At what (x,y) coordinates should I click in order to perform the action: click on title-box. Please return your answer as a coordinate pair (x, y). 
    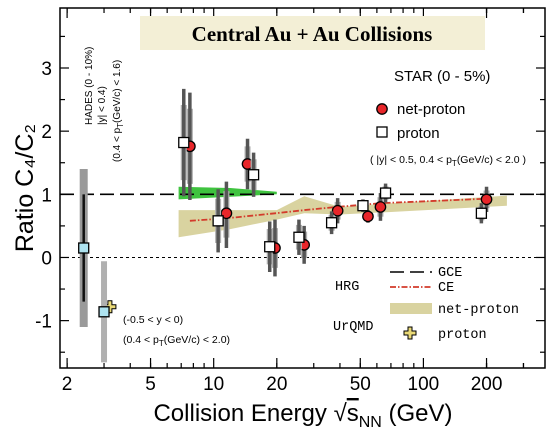
    Looking at the image, I should click on (312, 33).